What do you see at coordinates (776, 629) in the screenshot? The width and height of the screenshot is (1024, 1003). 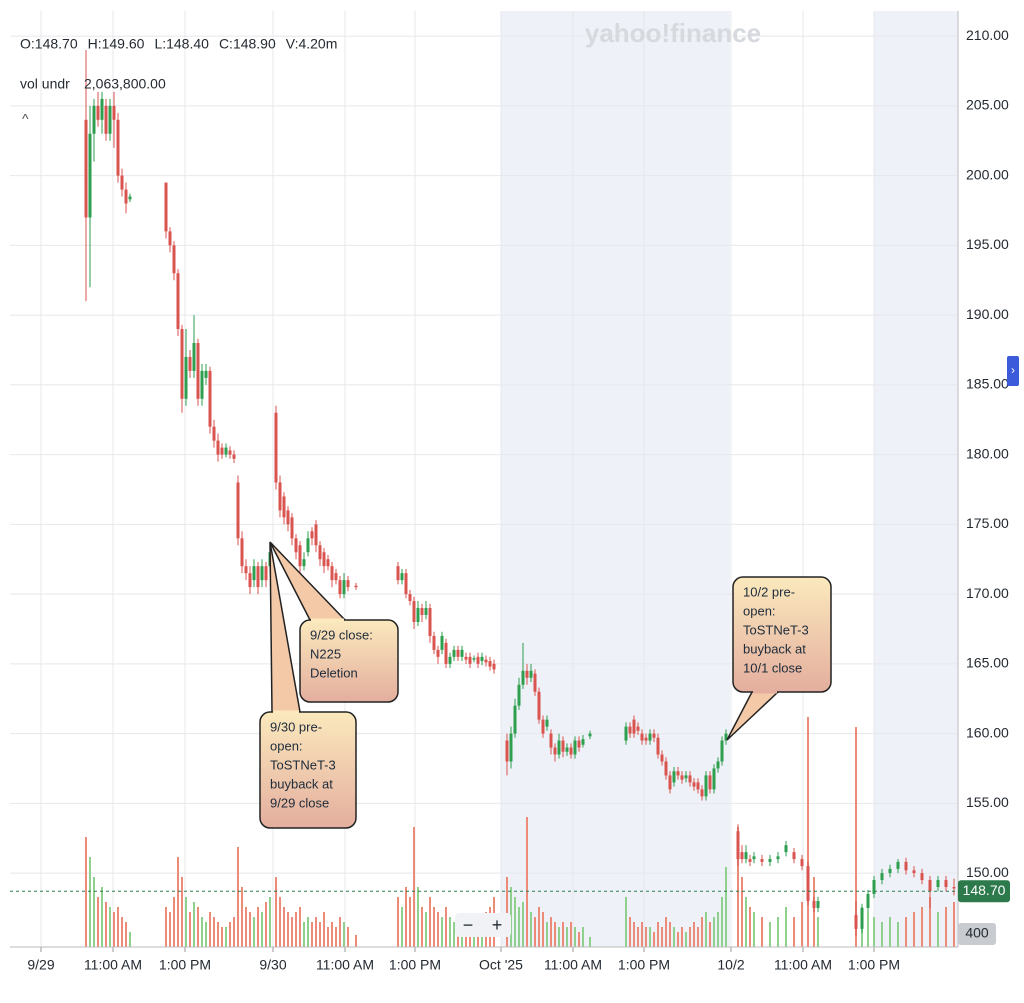 I see `callout-text: ToSTNeT-3` at bounding box center [776, 629].